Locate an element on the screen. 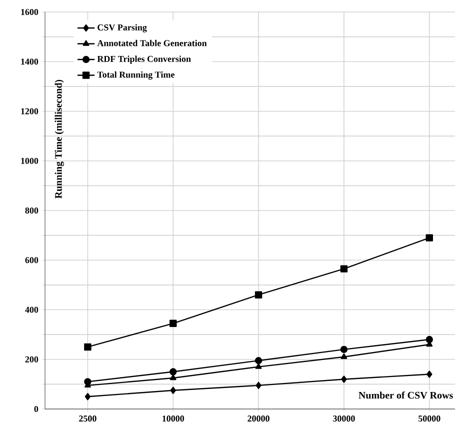 Image resolution: width=470 pixels, height=438 pixels. y-axis-title: Running Time (millisecond) is located at coordinates (59, 139).